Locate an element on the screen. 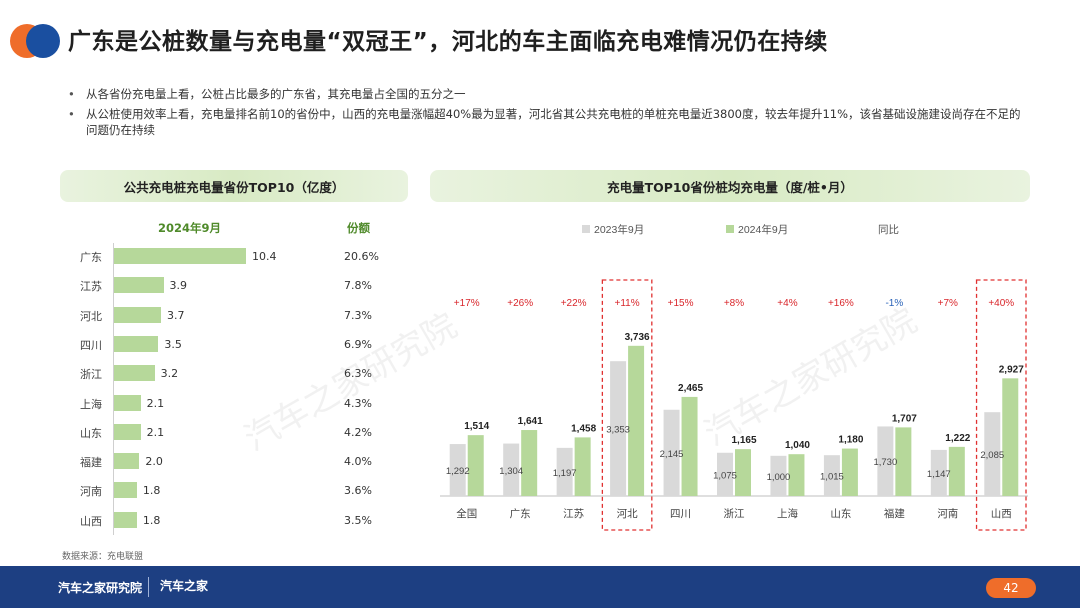  yoy-label: +16% is located at coordinates (841, 303).